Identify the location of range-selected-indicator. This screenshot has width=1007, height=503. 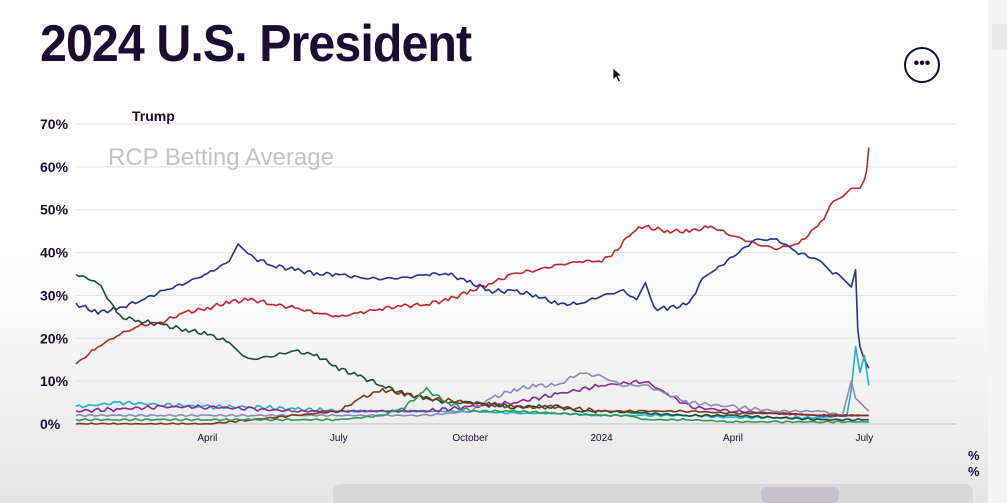
(800, 495).